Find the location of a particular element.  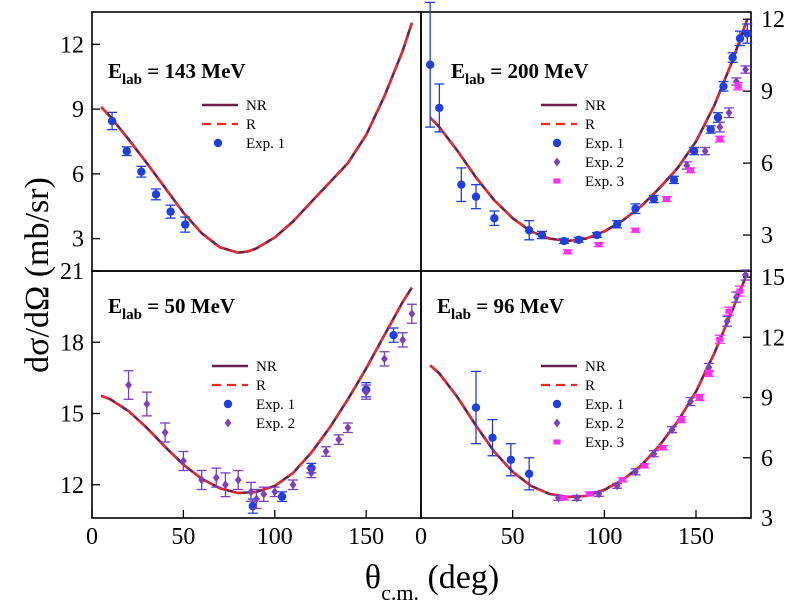

y-tick-label: 18 is located at coordinates (72, 343).